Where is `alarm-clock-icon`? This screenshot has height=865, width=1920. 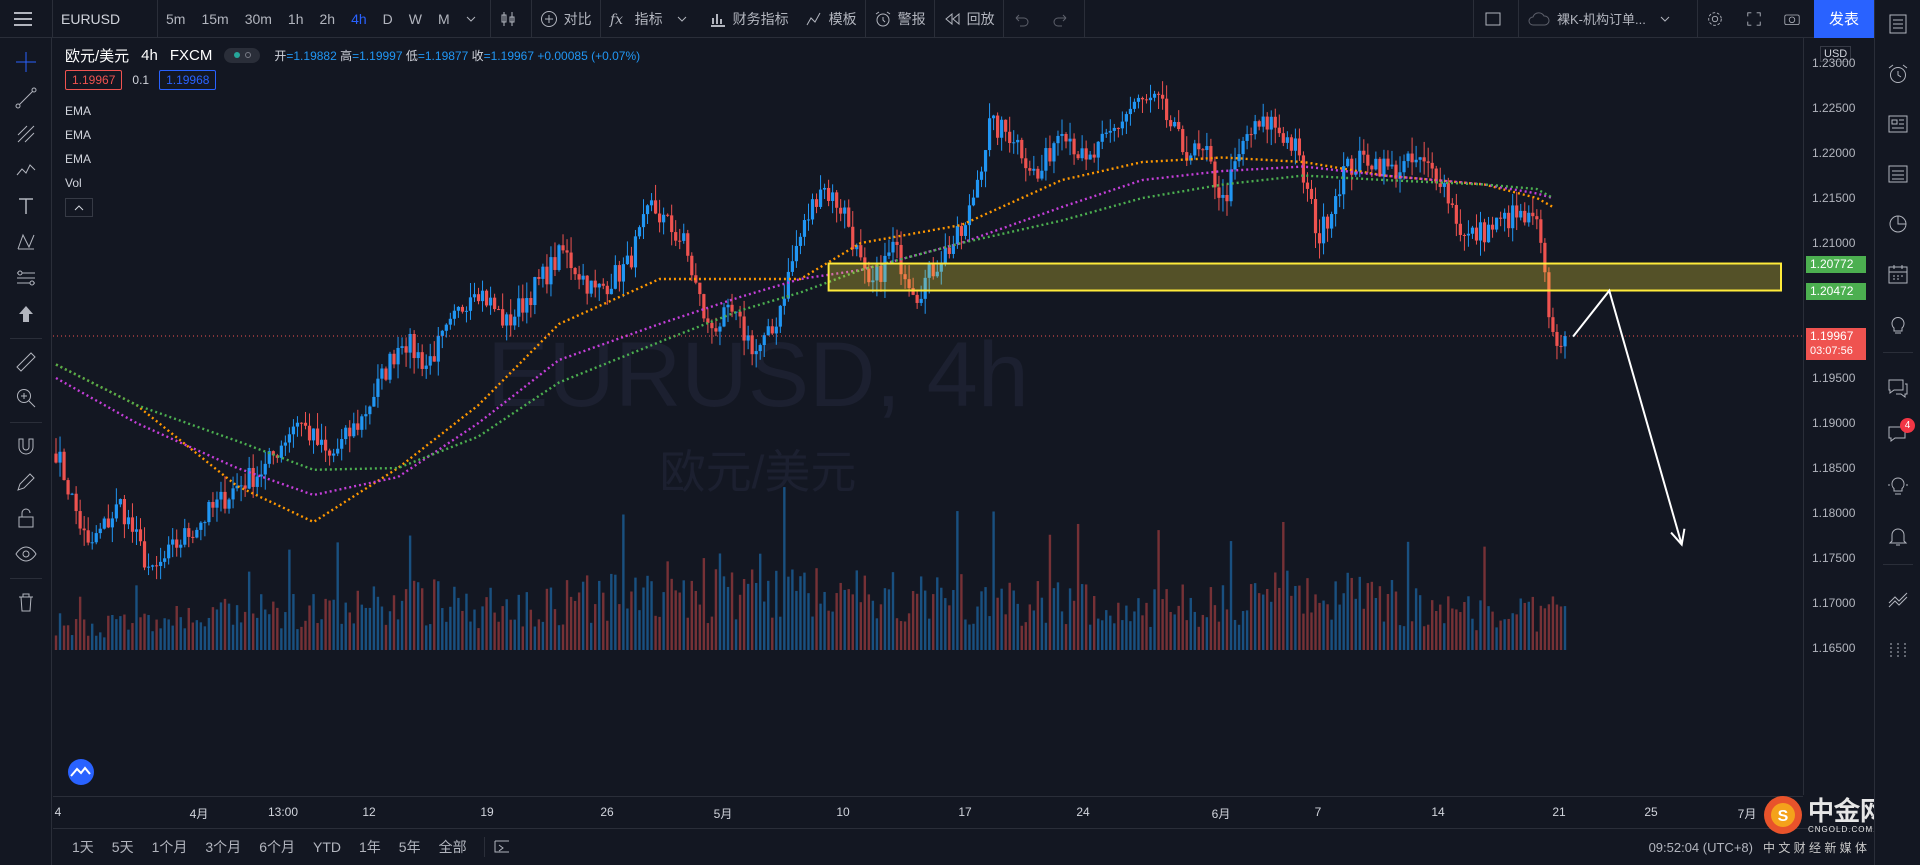
alarm-clock-icon is located at coordinates (1898, 74).